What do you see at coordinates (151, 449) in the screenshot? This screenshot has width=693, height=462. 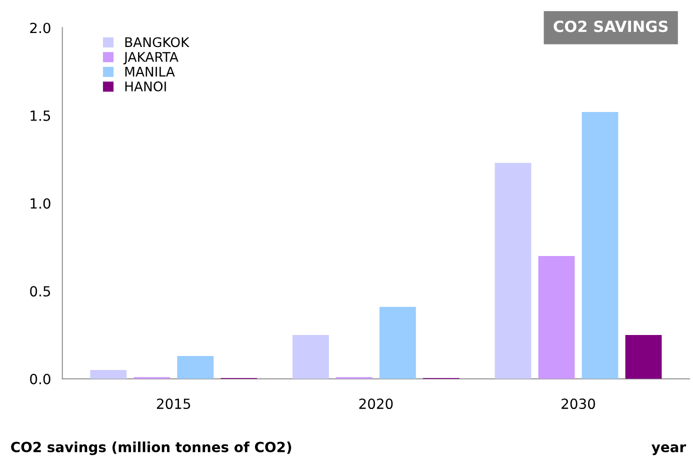 I see `y-axis-title: CO2 savings (million tonnes of CO2)` at bounding box center [151, 449].